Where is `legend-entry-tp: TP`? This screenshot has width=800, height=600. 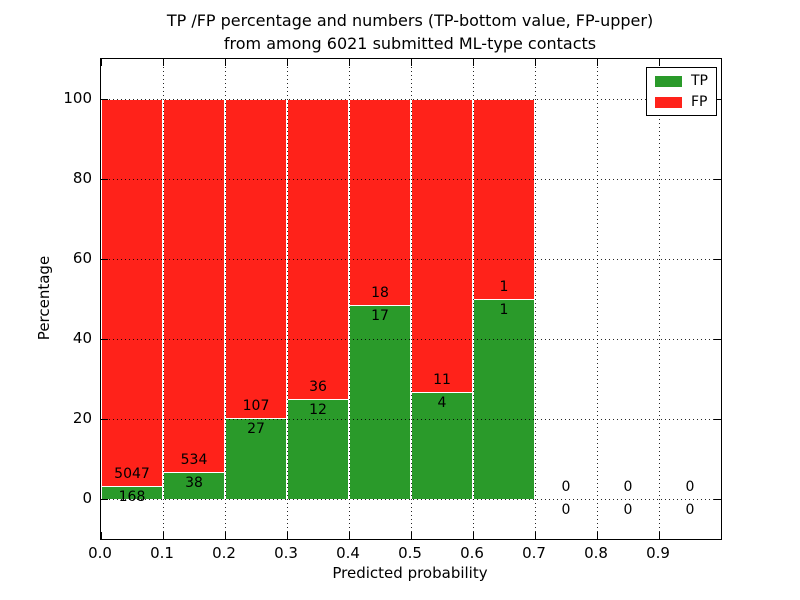
legend-entry-tp: TP is located at coordinates (681, 81).